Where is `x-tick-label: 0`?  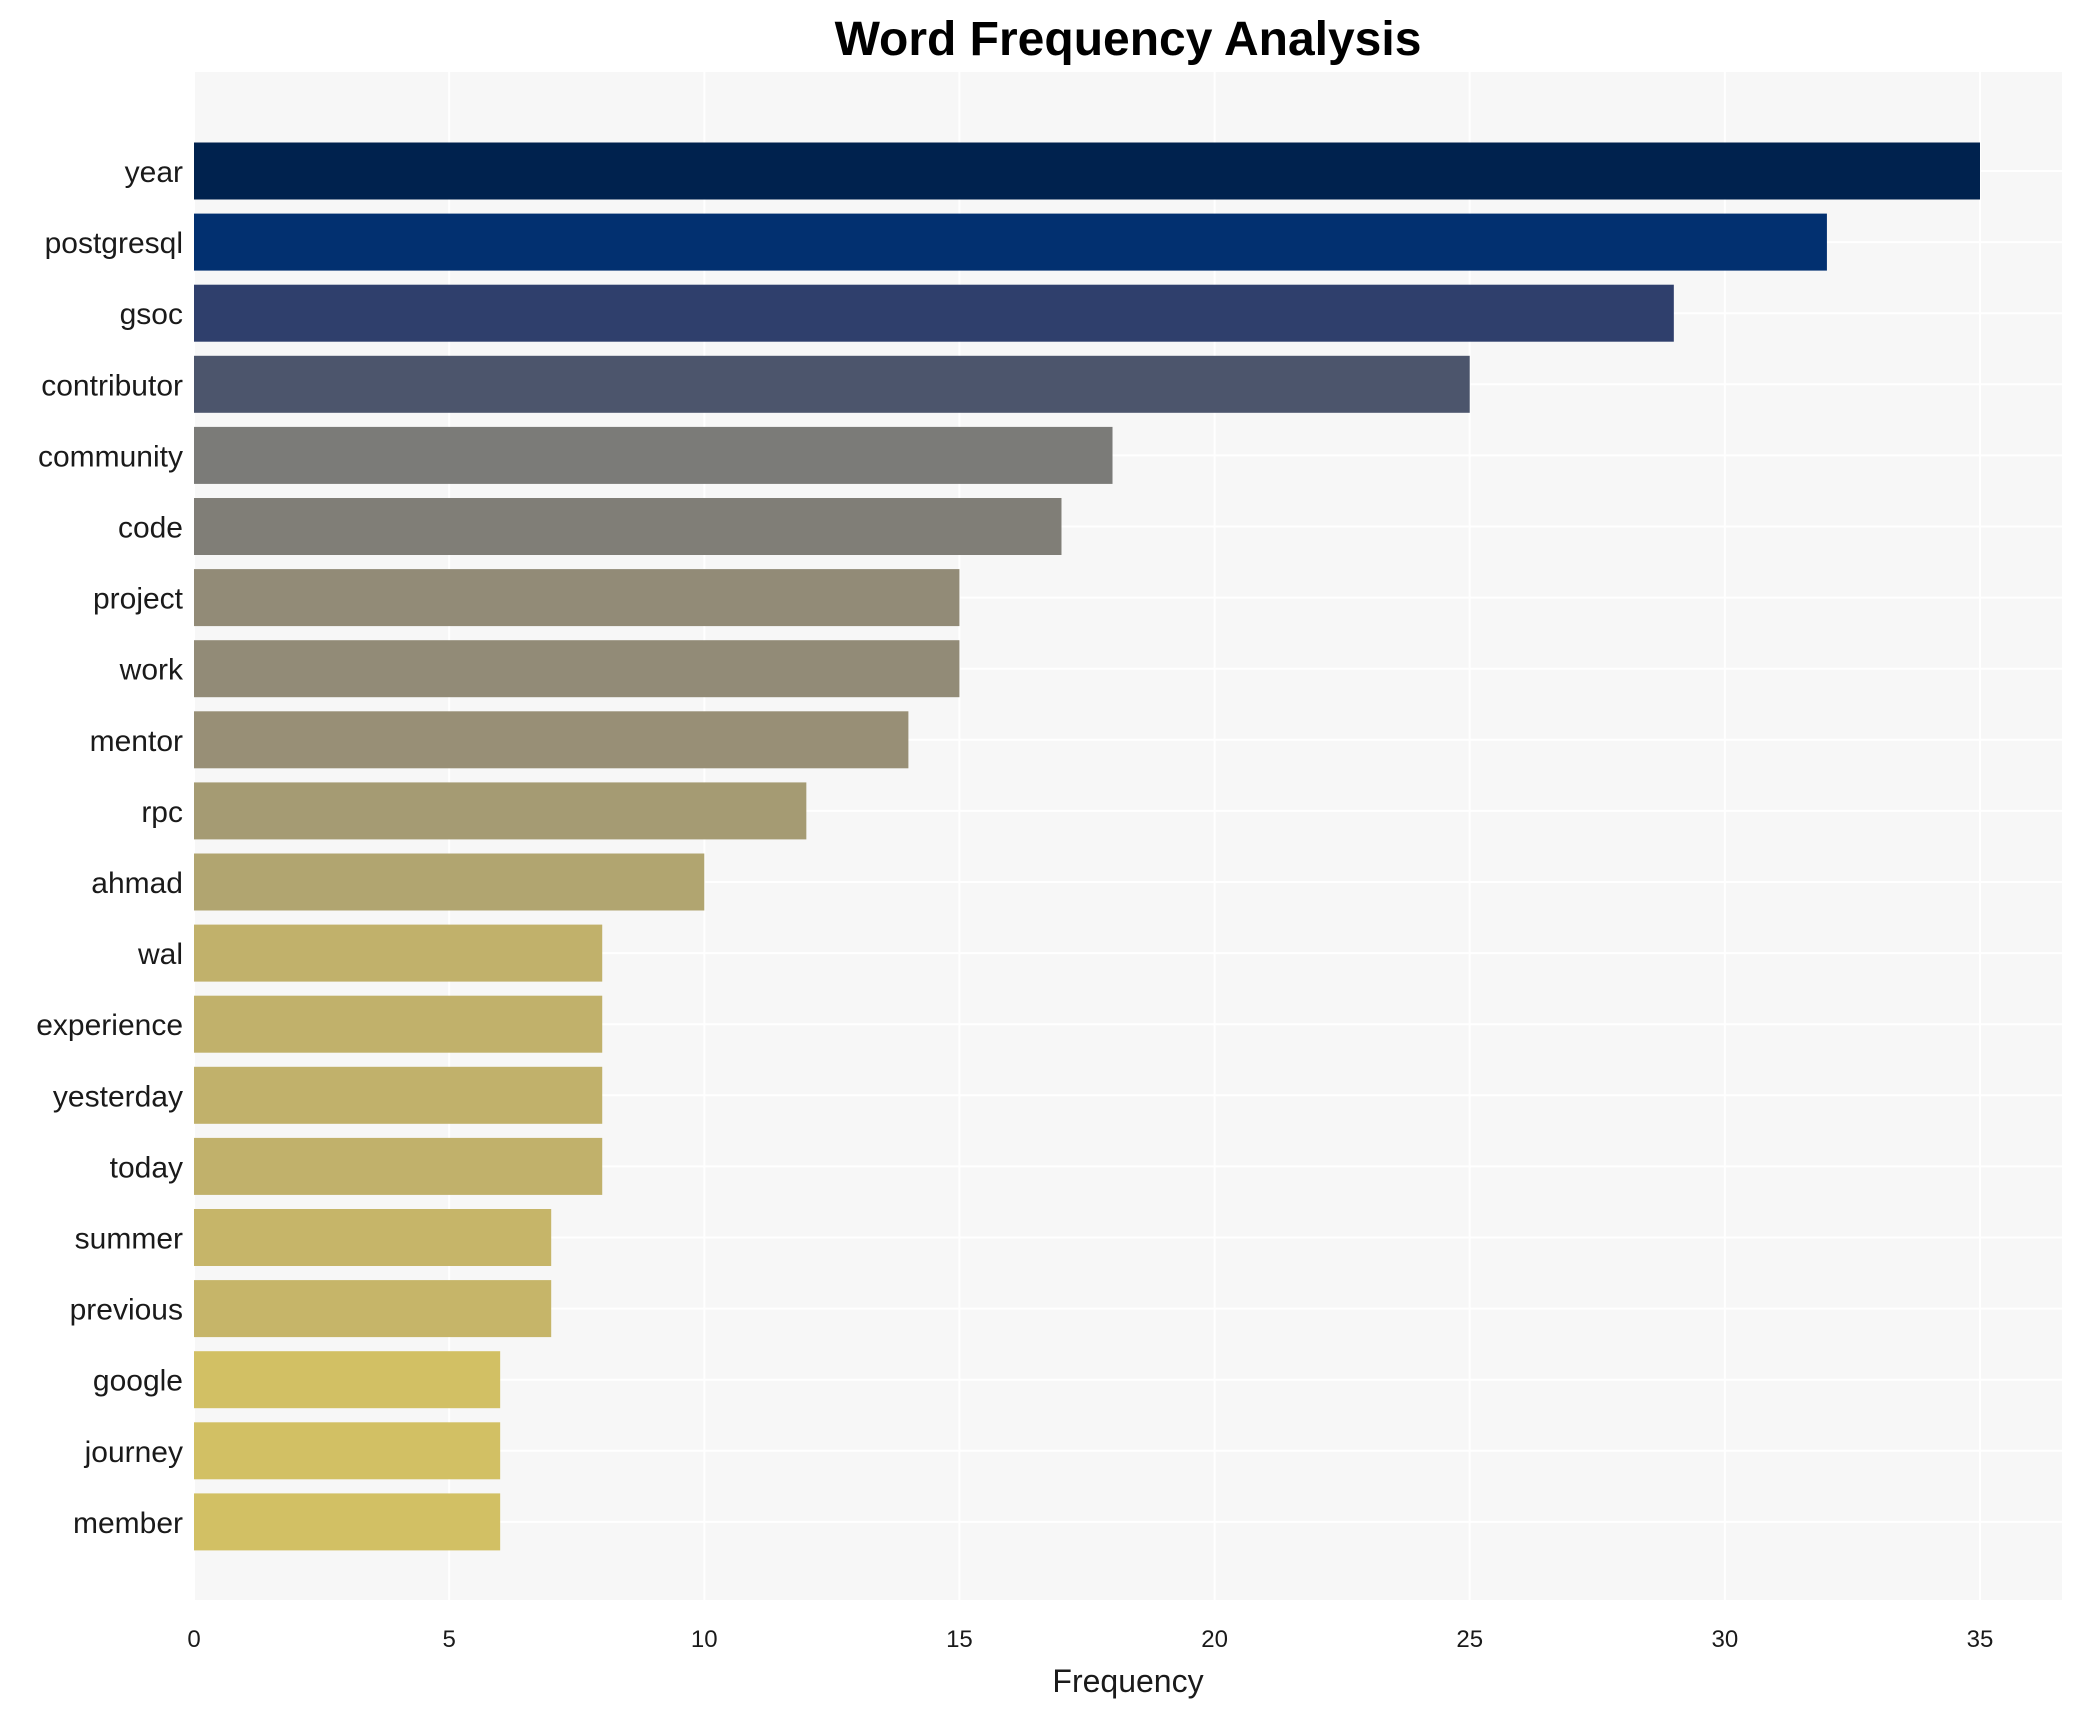 x-tick-label: 0 is located at coordinates (193, 1639).